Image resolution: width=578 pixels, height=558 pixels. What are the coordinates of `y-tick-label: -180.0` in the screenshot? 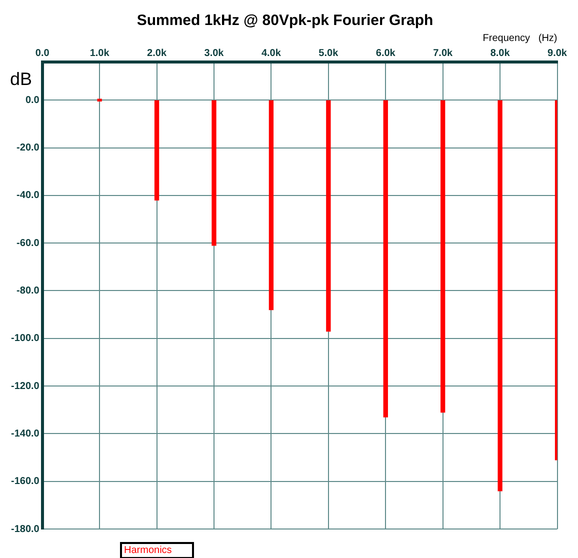 It's located at (25, 529).